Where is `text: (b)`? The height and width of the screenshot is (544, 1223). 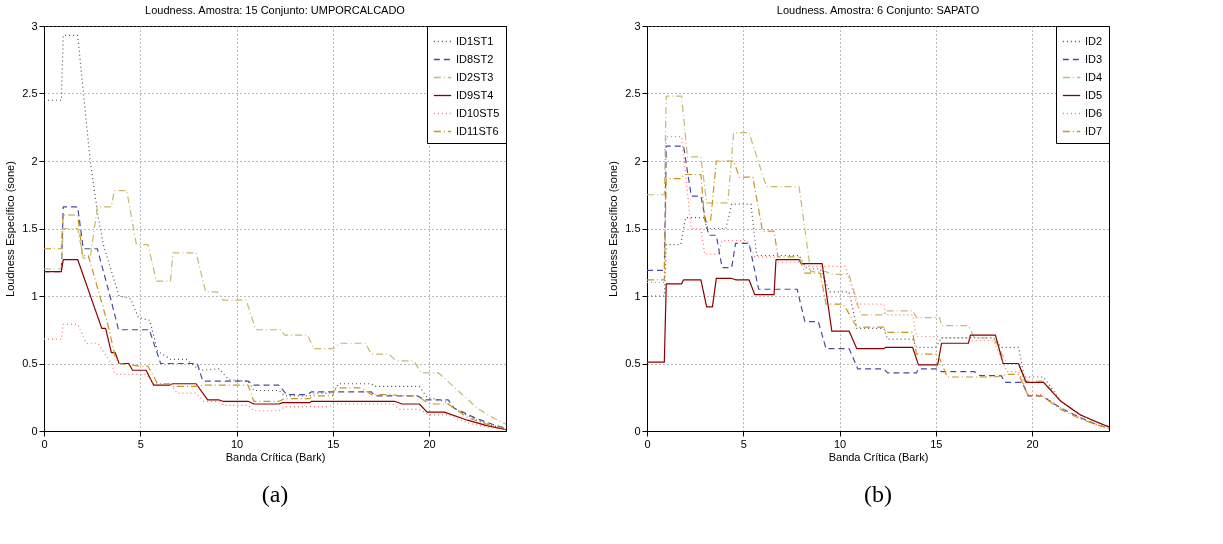 text: (b) is located at coordinates (878, 494).